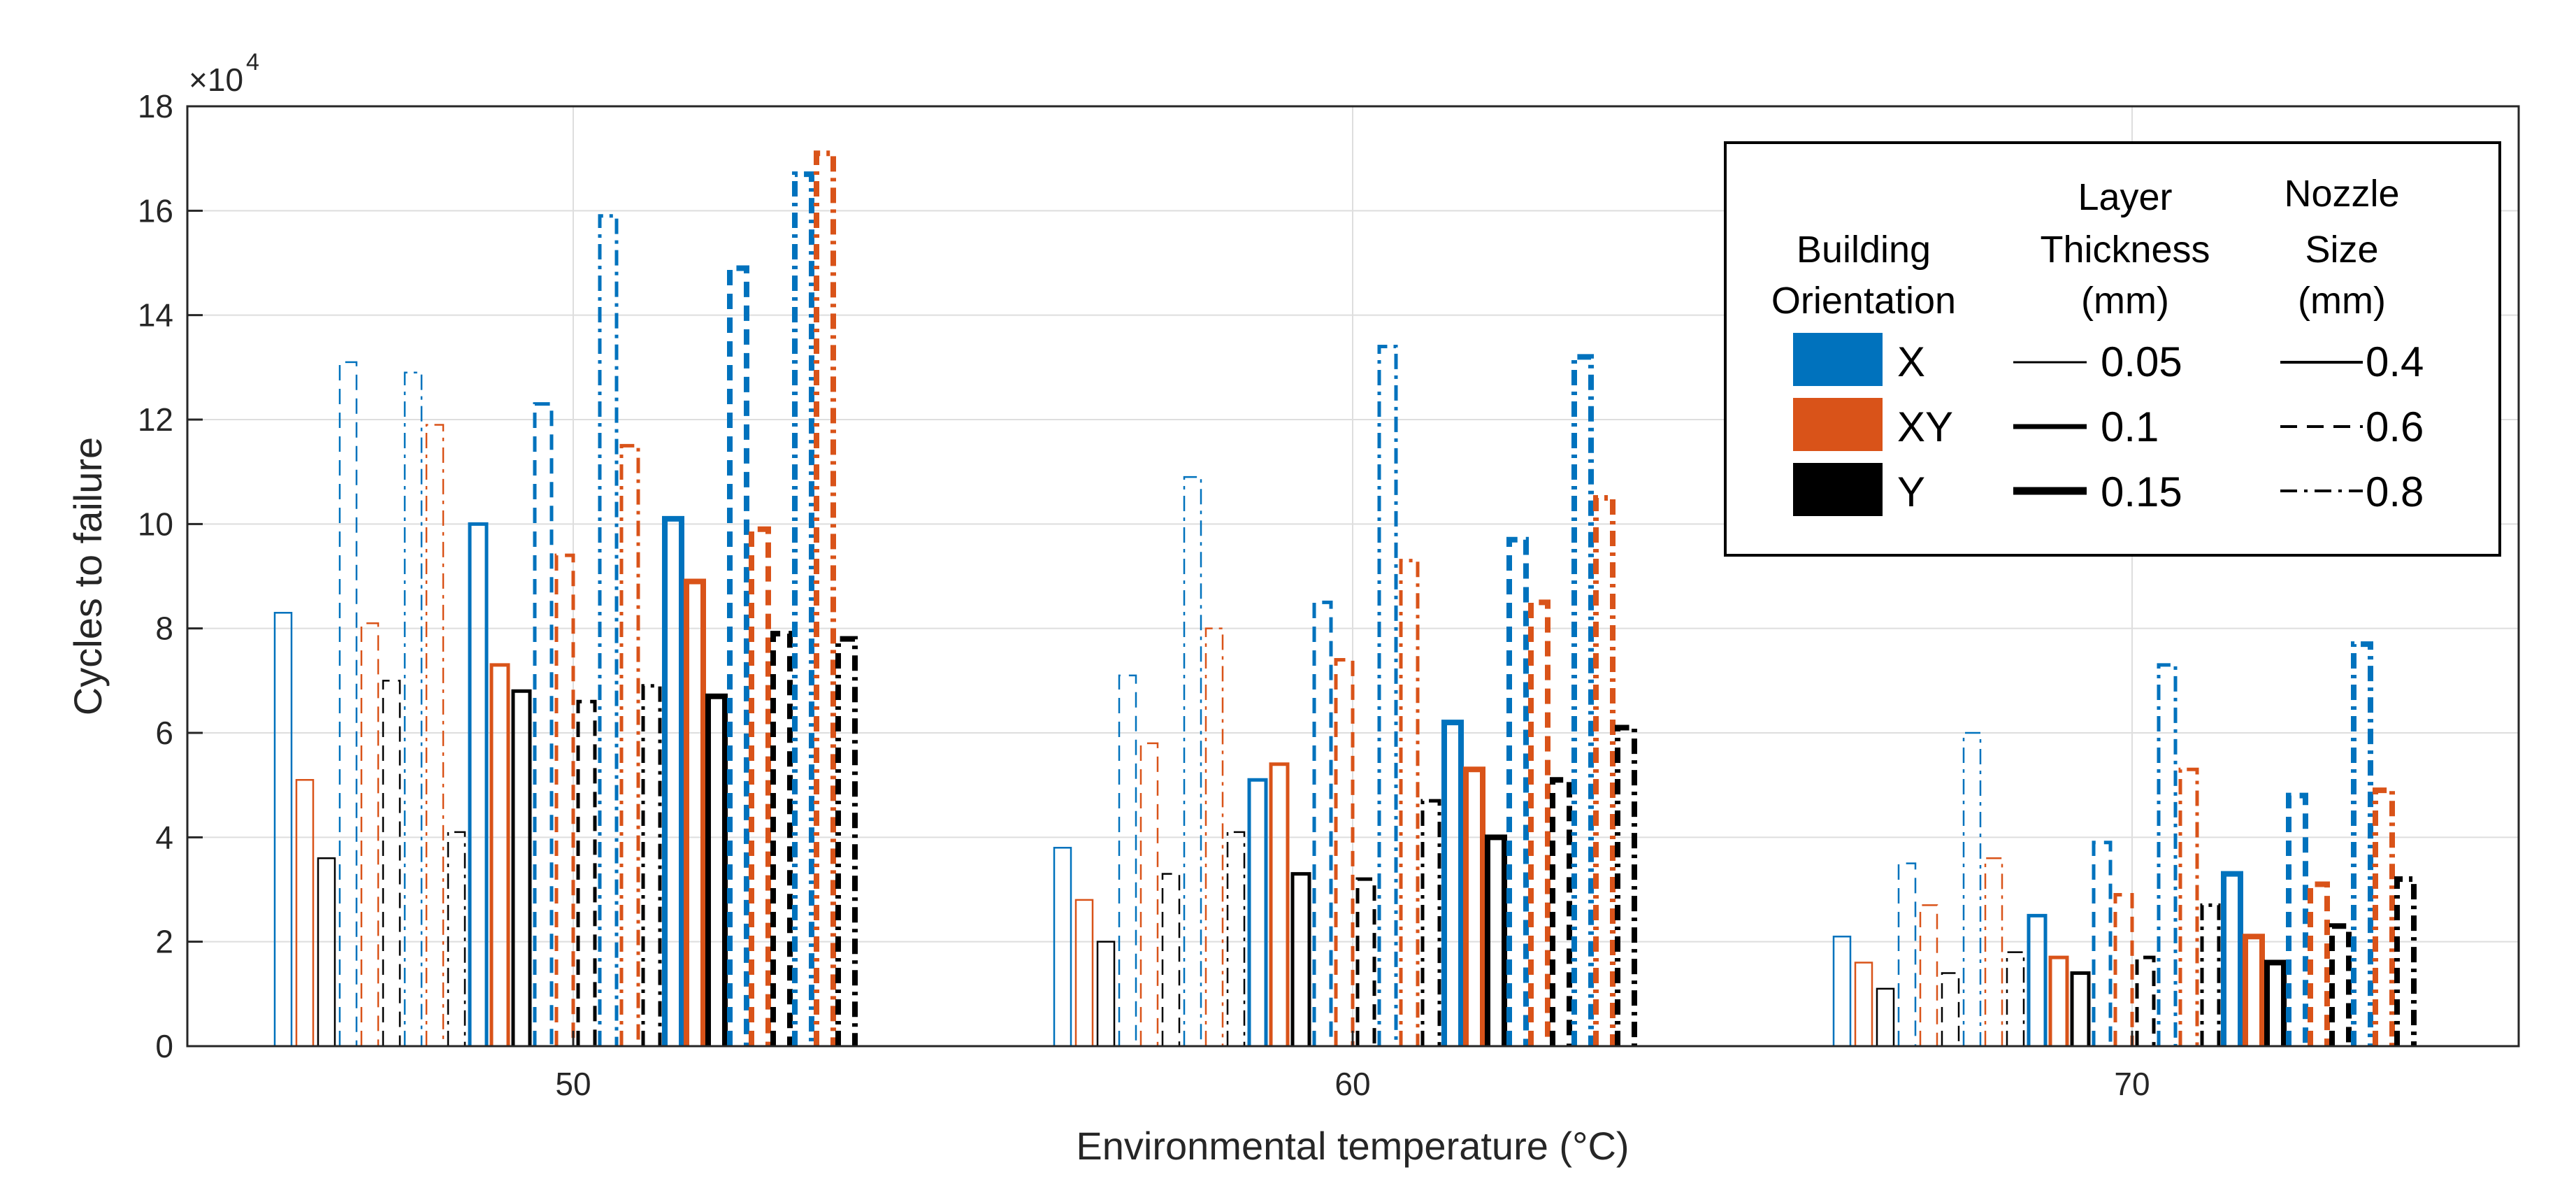 This screenshot has width=2576, height=1200. What do you see at coordinates (164, 837) in the screenshot?
I see `y-tick-label: 4` at bounding box center [164, 837].